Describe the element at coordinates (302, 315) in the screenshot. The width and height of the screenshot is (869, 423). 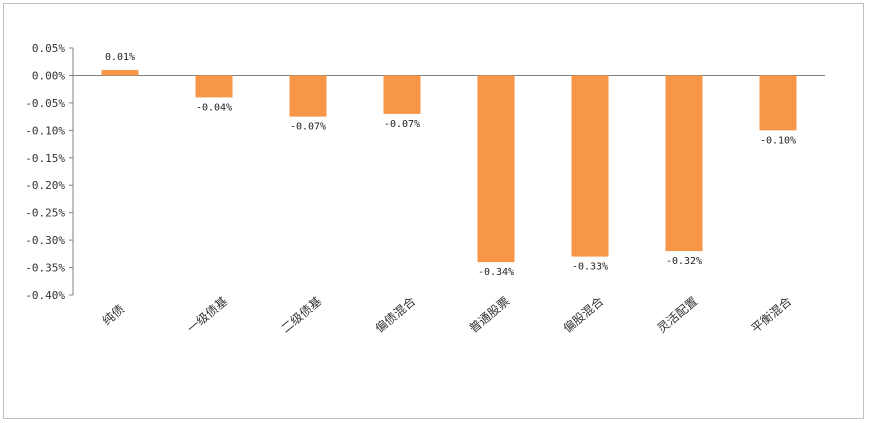
I see `category-label: 二级债基` at that location.